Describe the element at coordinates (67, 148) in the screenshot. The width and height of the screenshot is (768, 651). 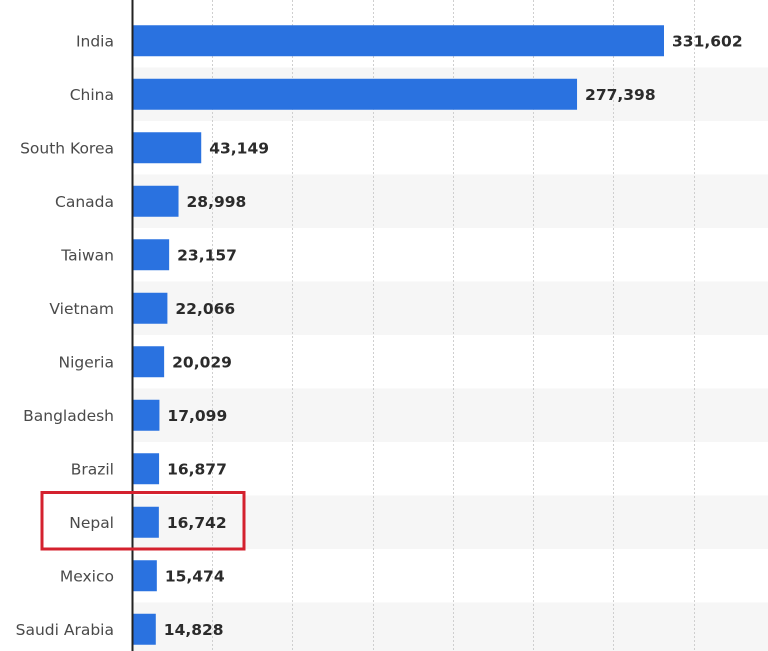
I see `category-label: South Korea` at that location.